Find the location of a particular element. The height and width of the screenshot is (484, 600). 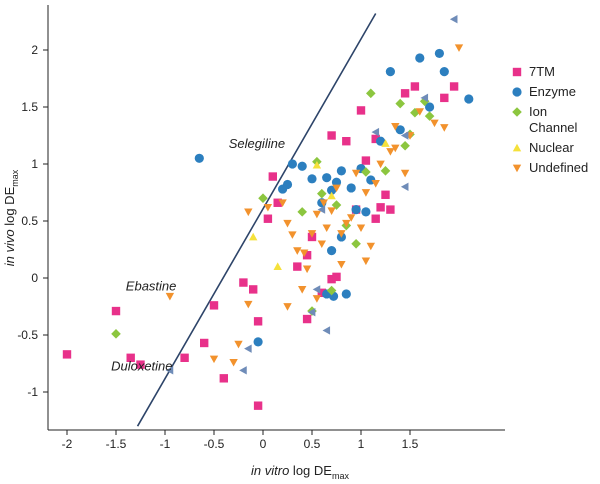

legend-marker-7tm is located at coordinates (517, 72).